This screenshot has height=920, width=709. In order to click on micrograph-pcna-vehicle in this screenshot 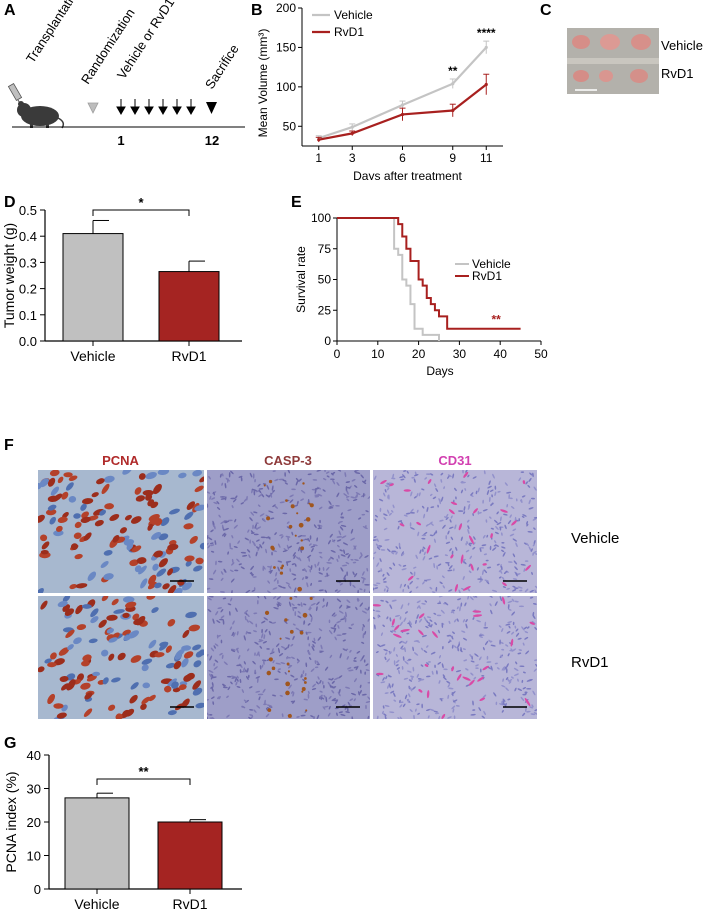, I will do `click(121, 531)`.